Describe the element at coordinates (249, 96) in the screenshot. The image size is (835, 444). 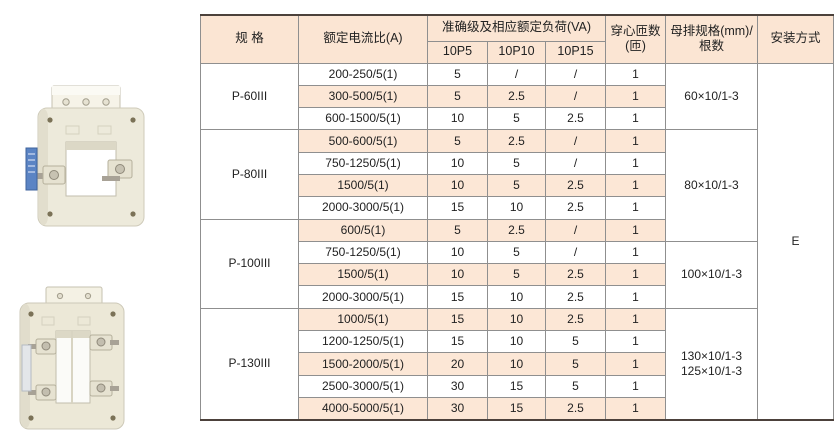
I see `spec-cell: P-60III` at that location.